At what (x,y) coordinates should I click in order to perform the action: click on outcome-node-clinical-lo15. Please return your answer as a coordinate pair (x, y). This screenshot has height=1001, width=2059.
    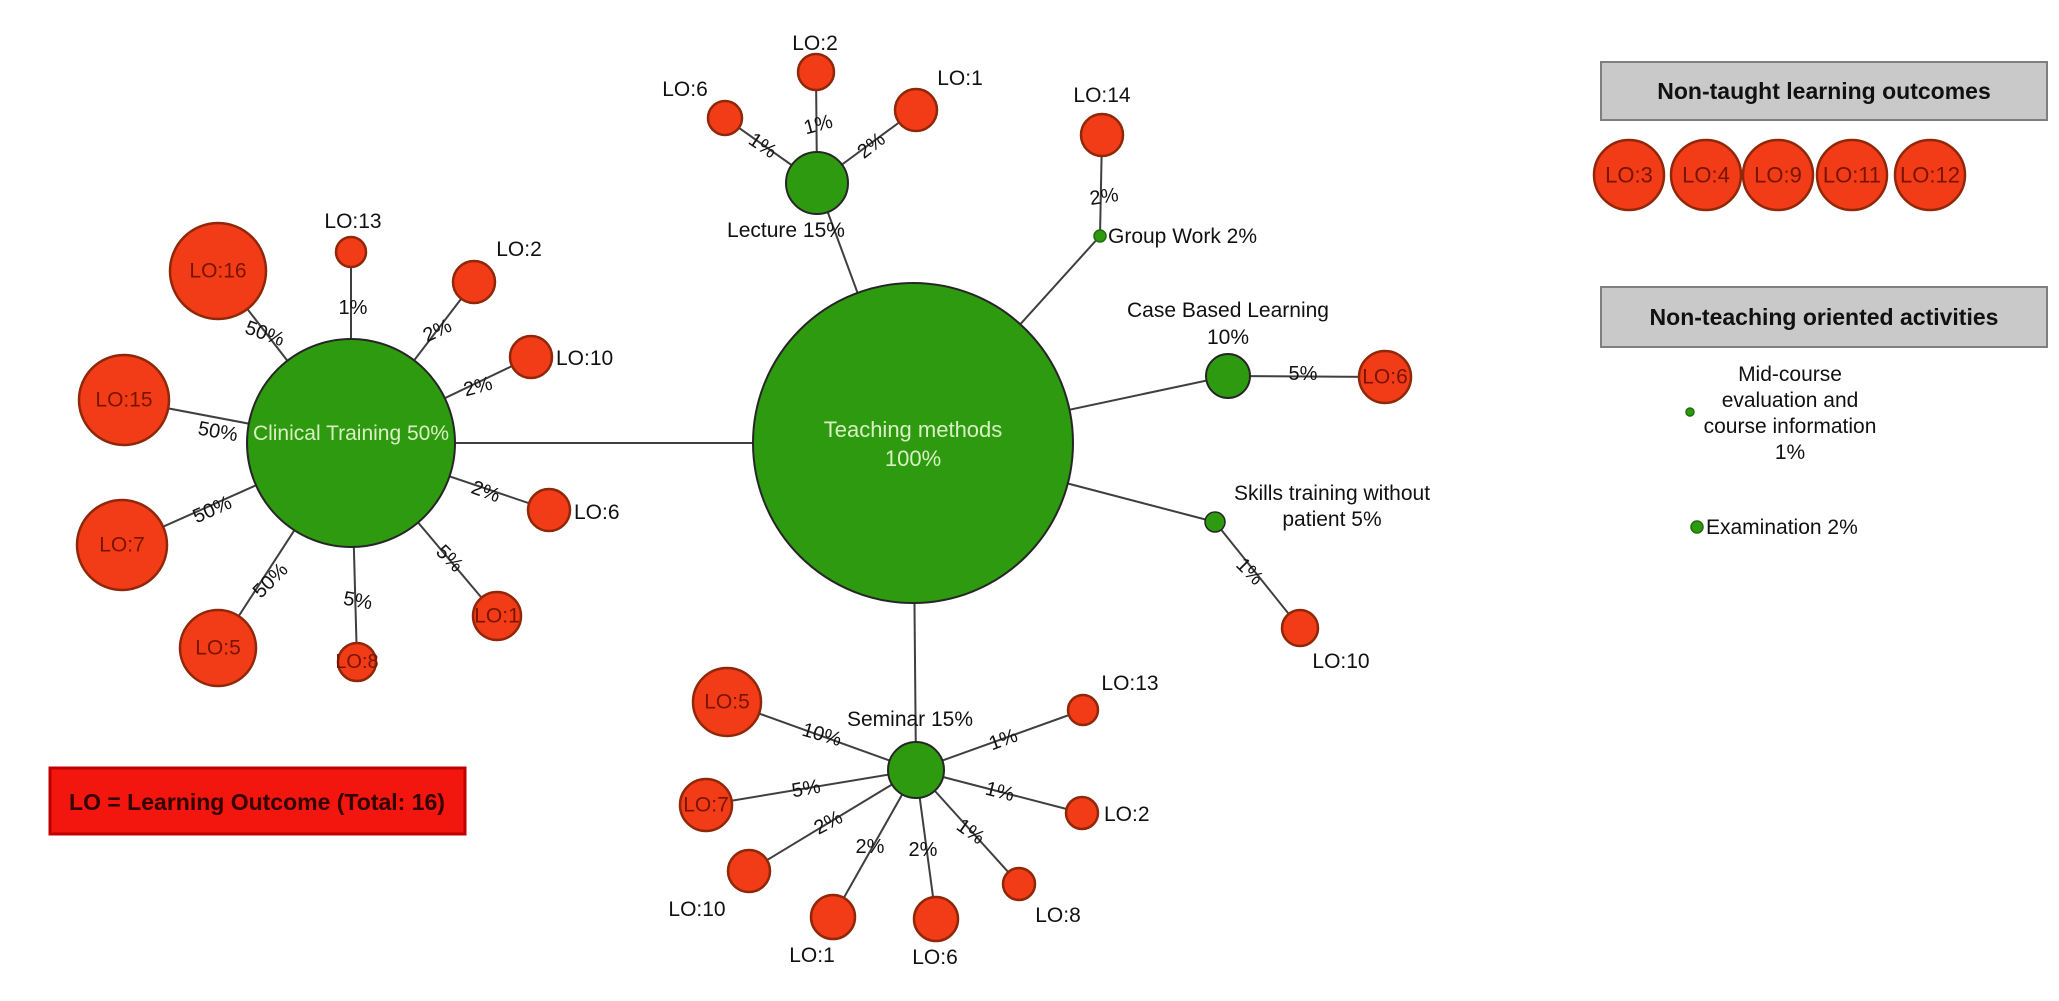
    Looking at the image, I should click on (124, 400).